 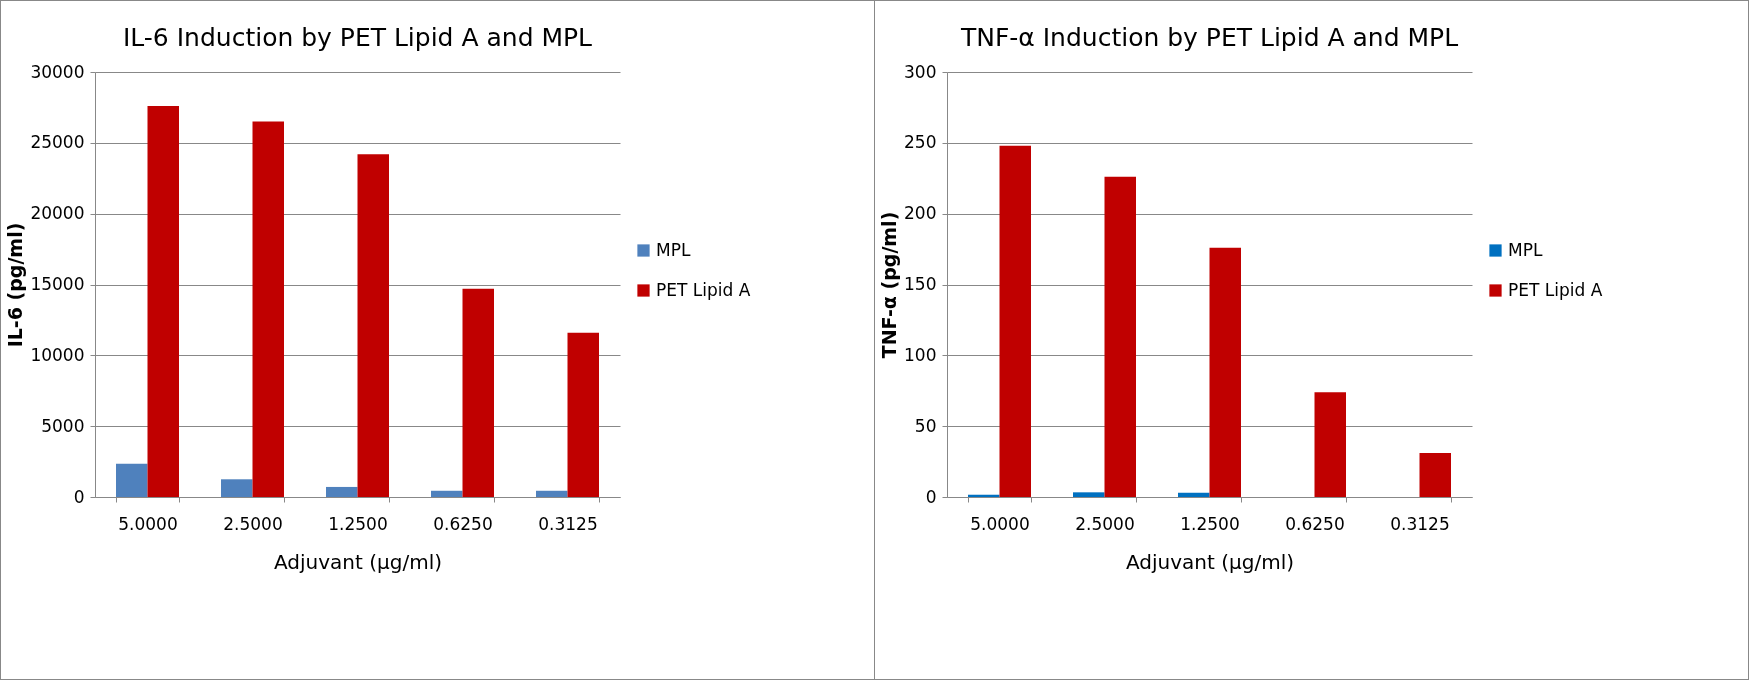 What do you see at coordinates (57, 354) in the screenshot?
I see `y-tick-label: 10000` at bounding box center [57, 354].